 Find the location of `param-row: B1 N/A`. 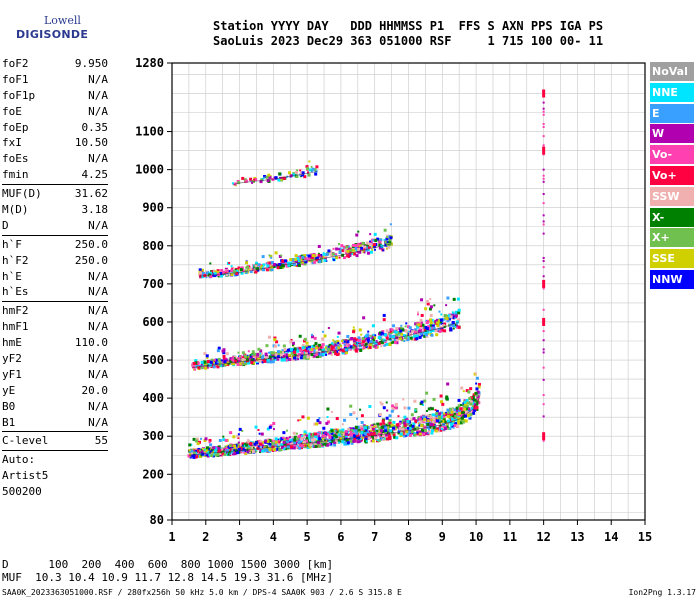

param-row: B1 N/A is located at coordinates (55, 423).